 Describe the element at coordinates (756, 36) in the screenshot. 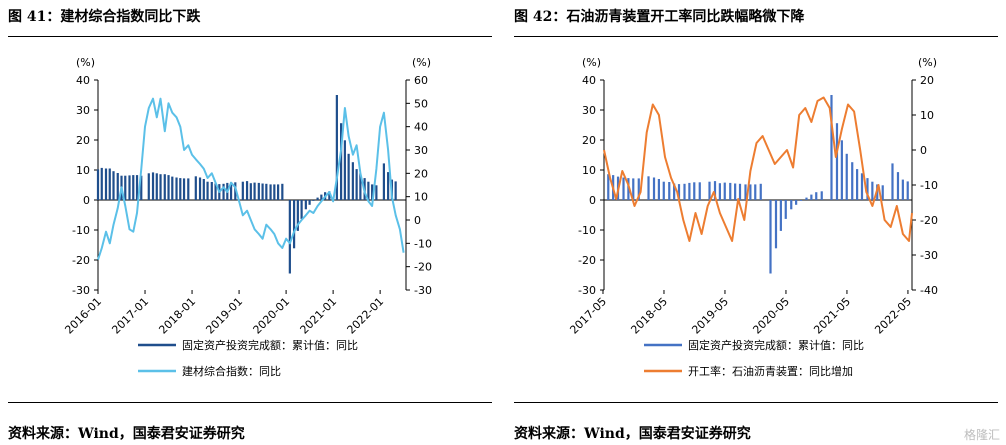

I see `title-divider` at that location.